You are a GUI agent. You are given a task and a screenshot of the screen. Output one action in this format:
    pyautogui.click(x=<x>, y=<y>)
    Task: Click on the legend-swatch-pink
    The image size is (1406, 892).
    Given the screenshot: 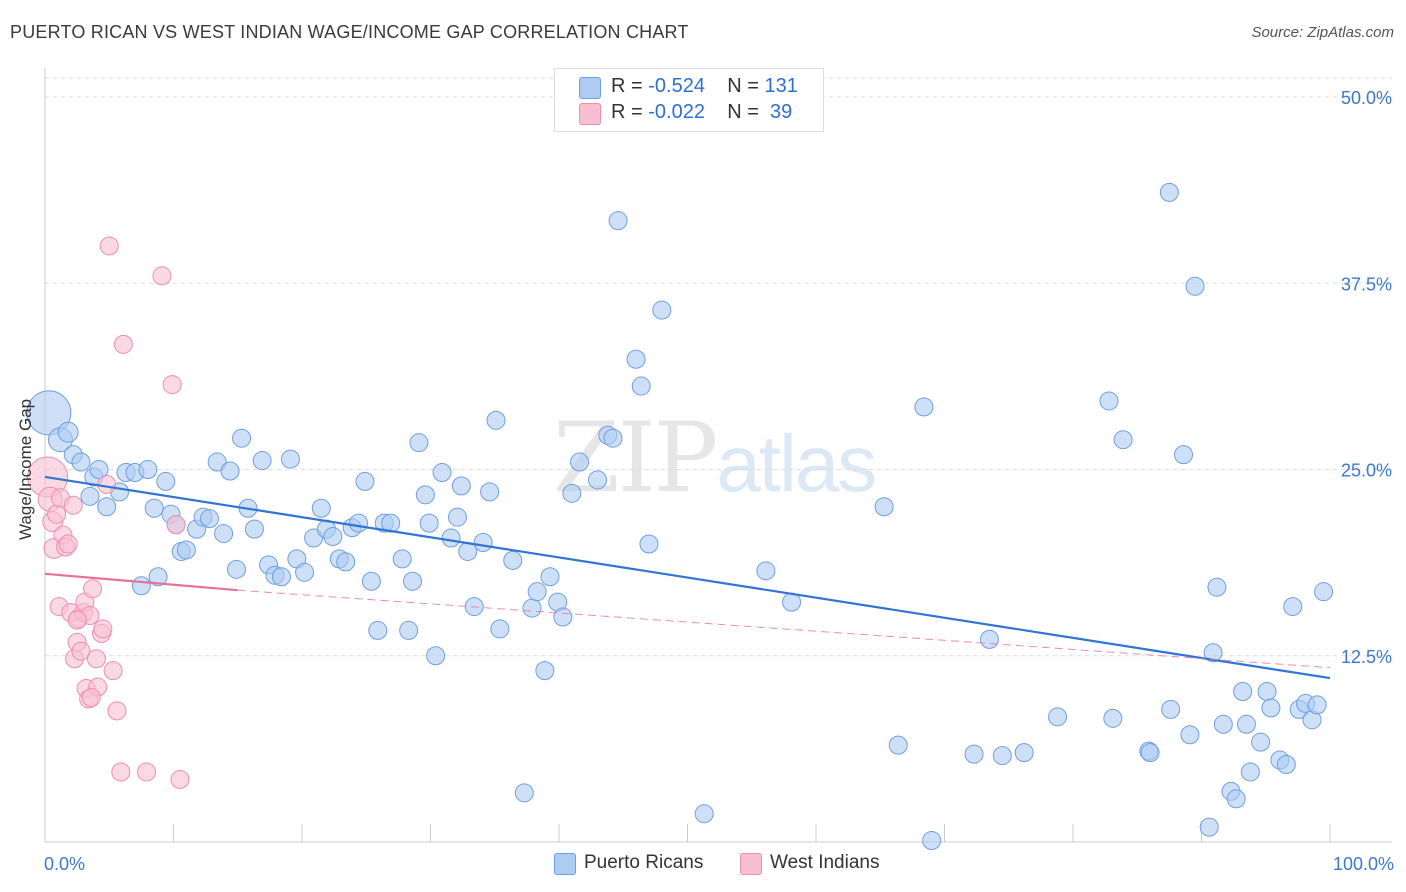 What is the action you would take?
    pyautogui.click(x=590, y=114)
    